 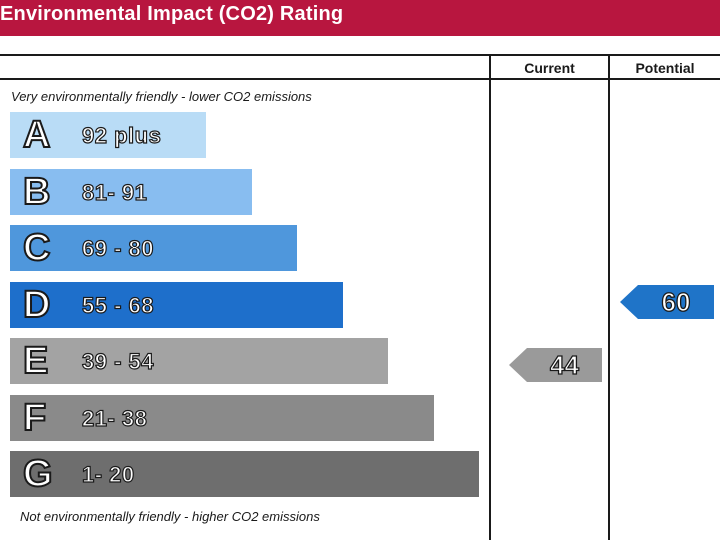 I want to click on band-e: E 39 - 54, so click(x=199, y=361).